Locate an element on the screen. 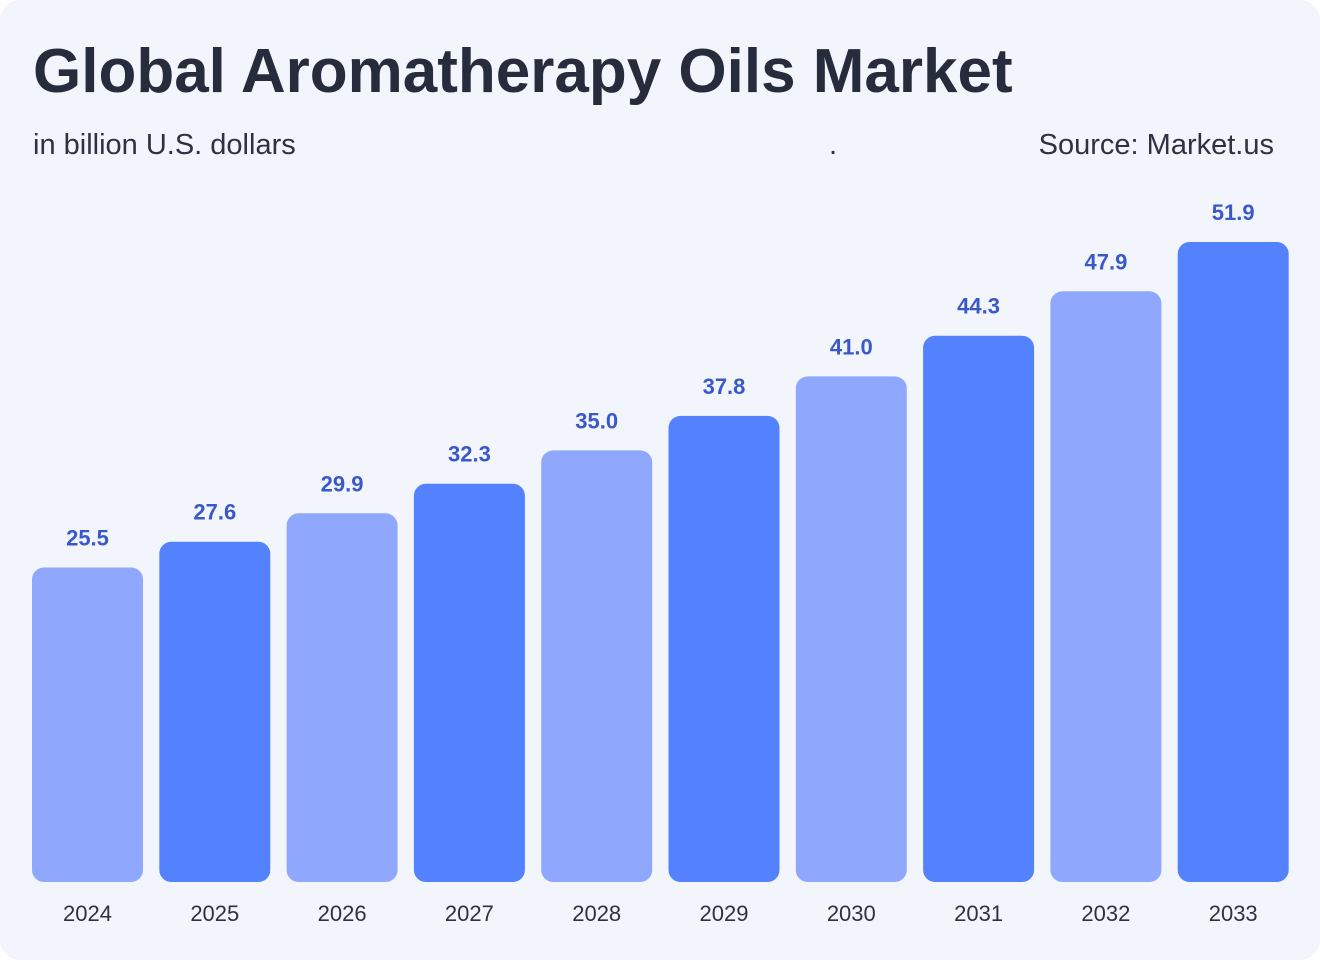 The width and height of the screenshot is (1320, 960). chart-title: Global Aromatherapy Oils Market is located at coordinates (523, 71).